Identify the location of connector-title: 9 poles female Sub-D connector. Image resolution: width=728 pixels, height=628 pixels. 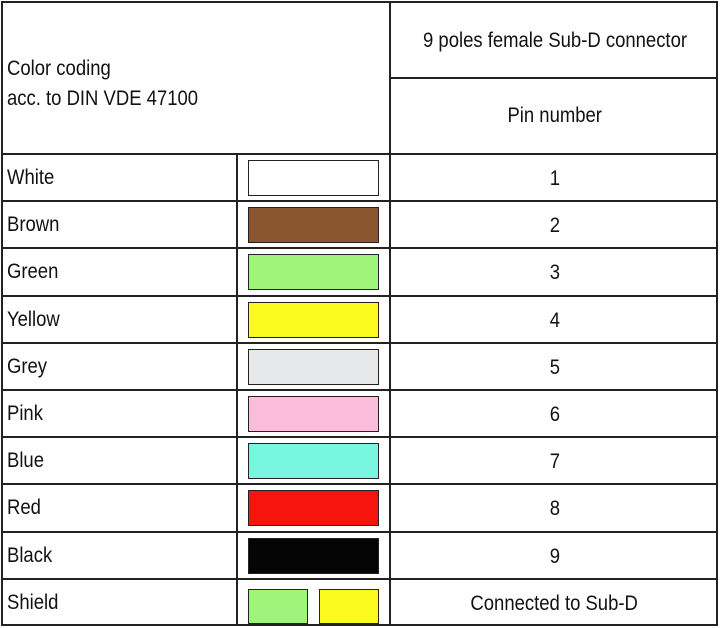
(554, 41).